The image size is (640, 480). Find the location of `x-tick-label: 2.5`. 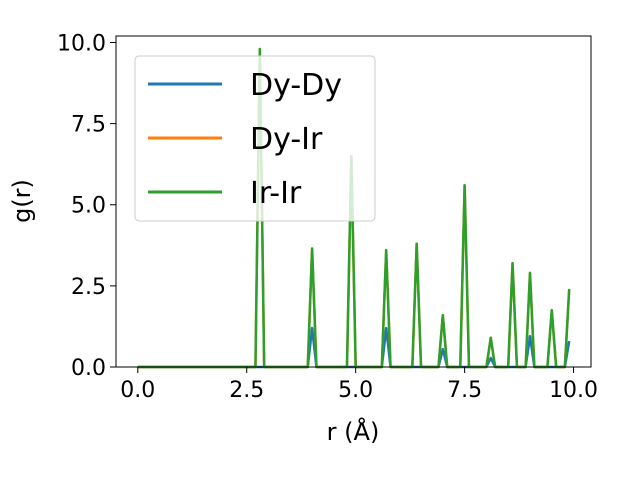

x-tick-label: 2.5 is located at coordinates (246, 390).